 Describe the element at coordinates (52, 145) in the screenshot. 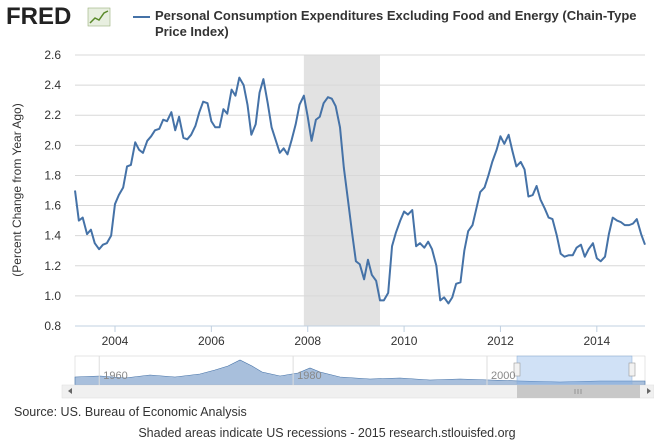

I see `y-tick-label: 2.0` at that location.